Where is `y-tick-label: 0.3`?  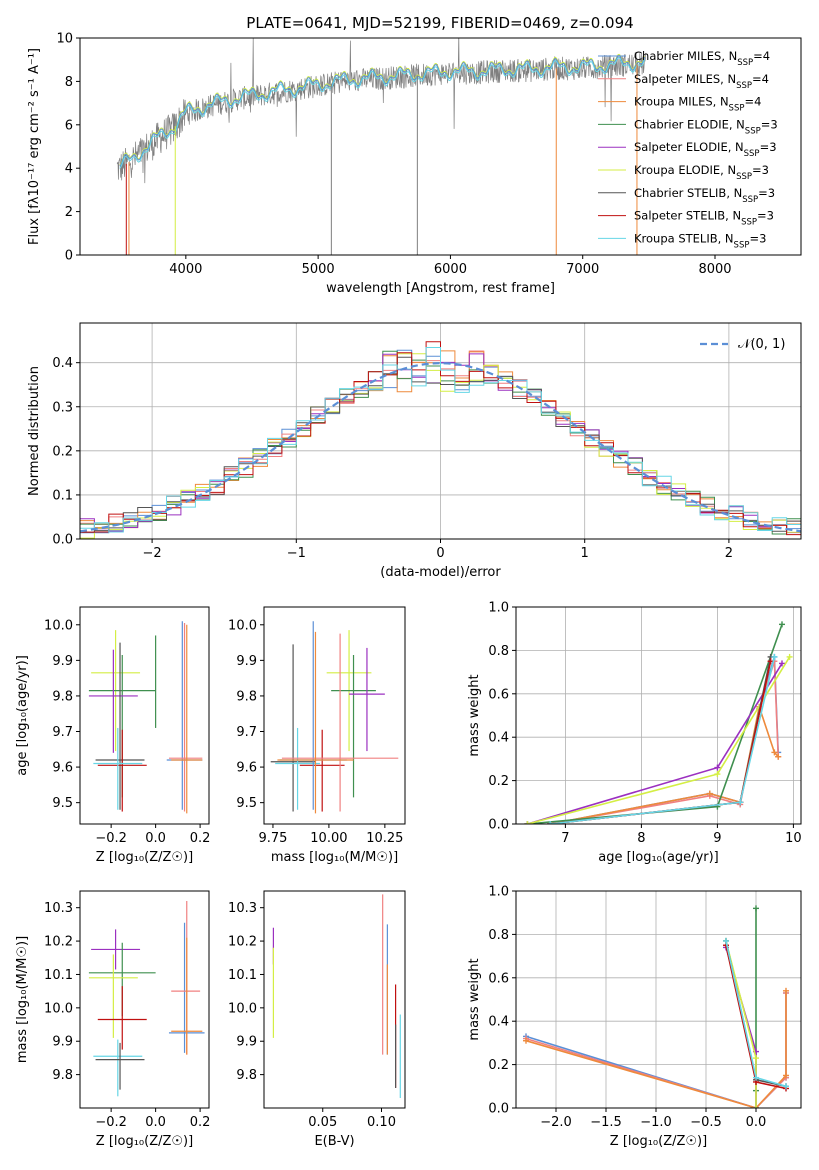 y-tick-label: 0.3 is located at coordinates (62, 407).